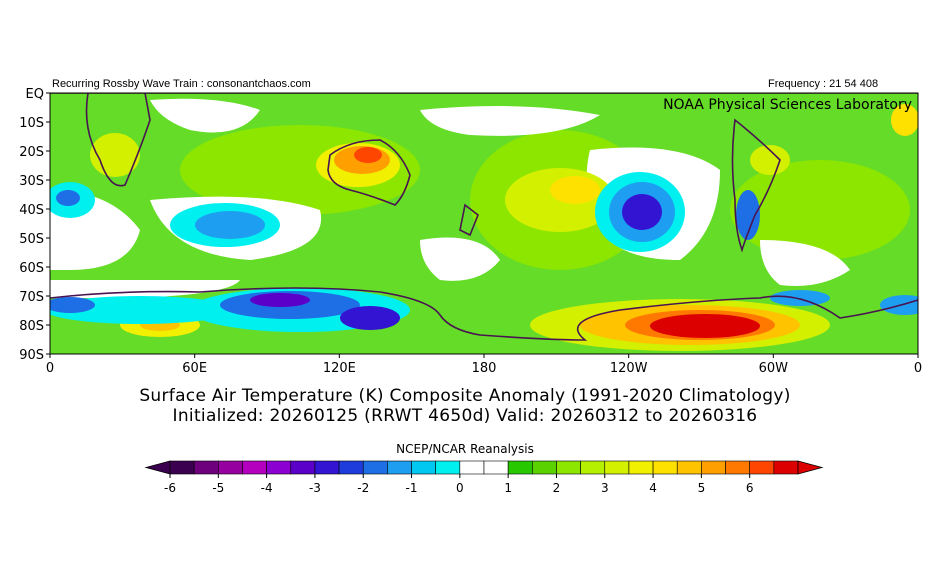 This screenshot has width=930, height=580. I want to click on lat-label: 20S, so click(31, 152).